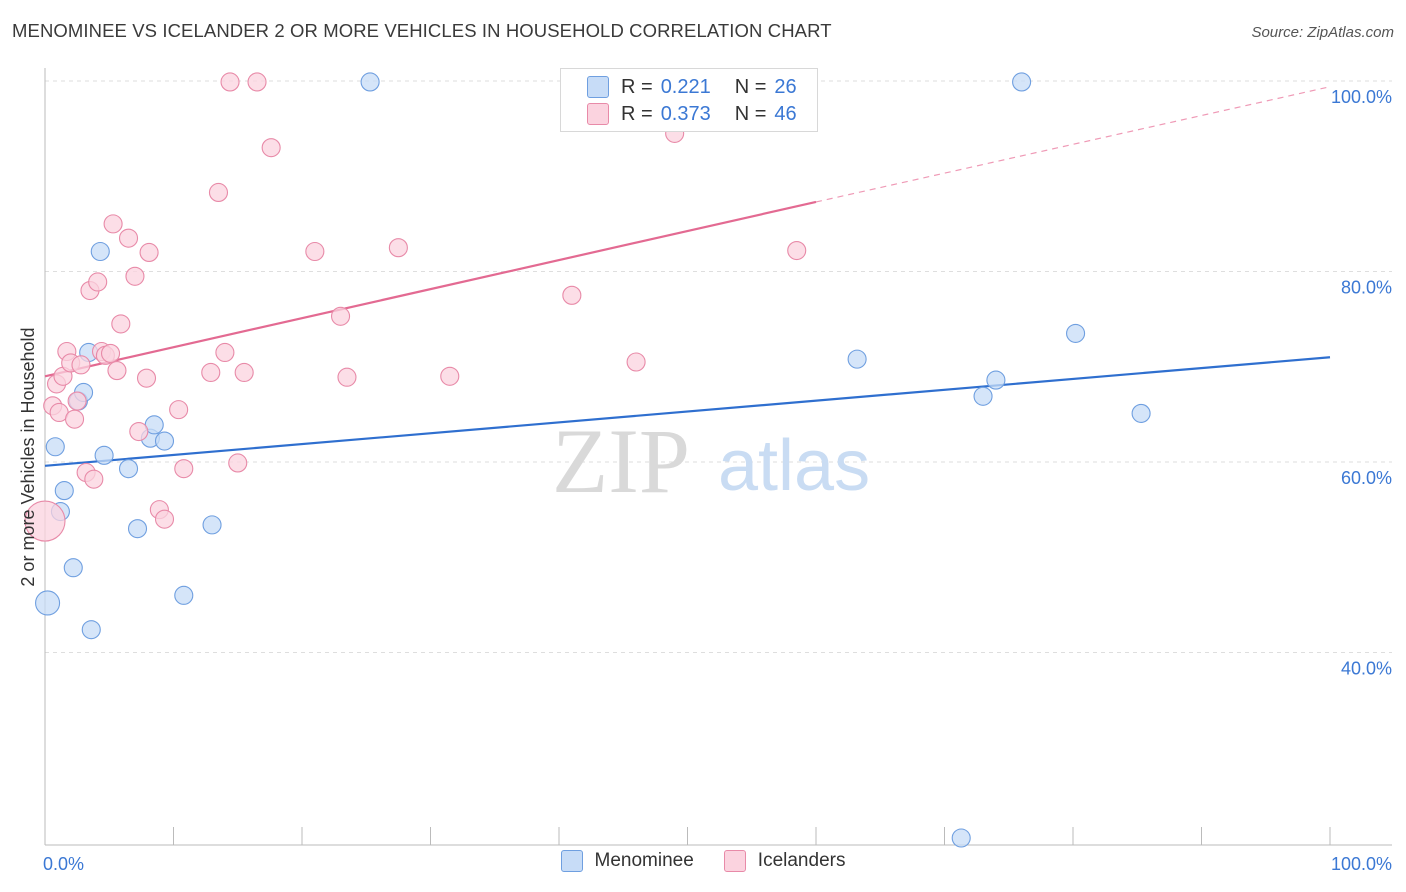  Describe the element at coordinates (785, 113) in the screenshot. I see `n-value: 46` at that location.